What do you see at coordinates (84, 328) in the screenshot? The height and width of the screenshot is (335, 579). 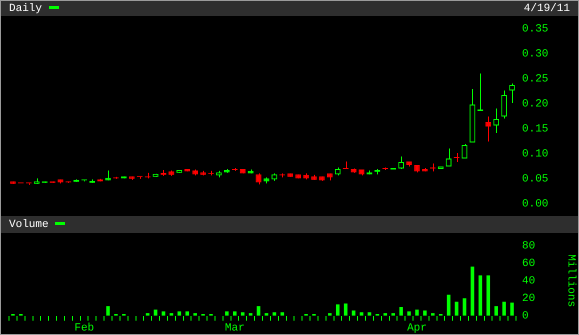 I see `x-tick-label: Feb` at bounding box center [84, 328].